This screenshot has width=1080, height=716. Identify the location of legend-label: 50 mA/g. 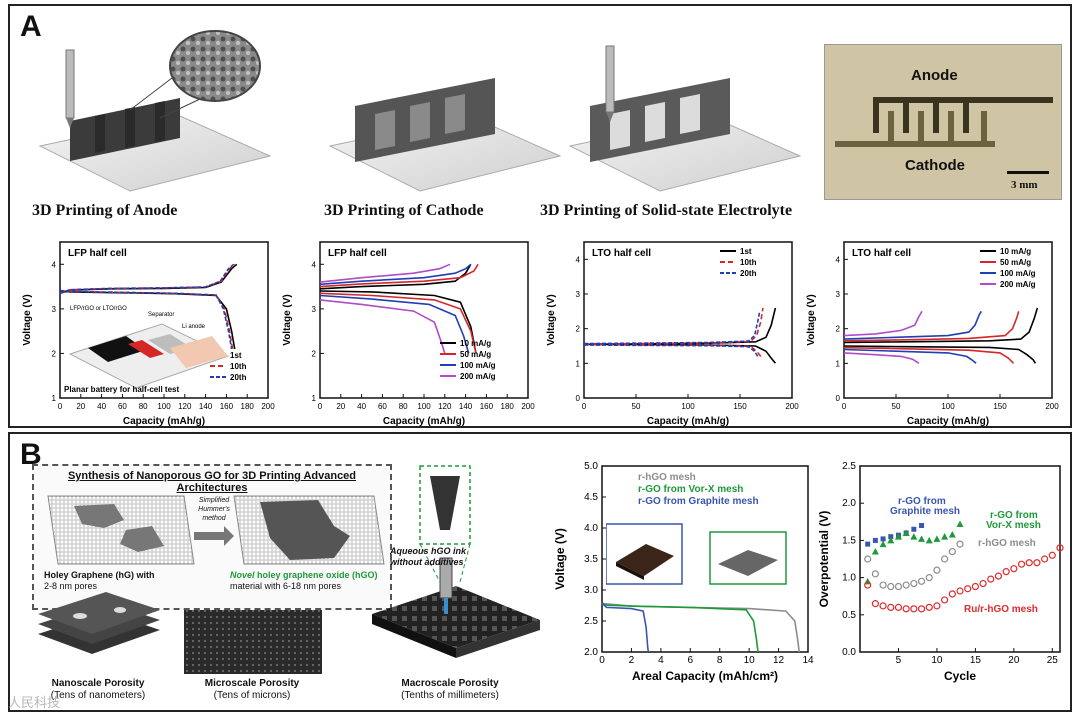
(475, 354).